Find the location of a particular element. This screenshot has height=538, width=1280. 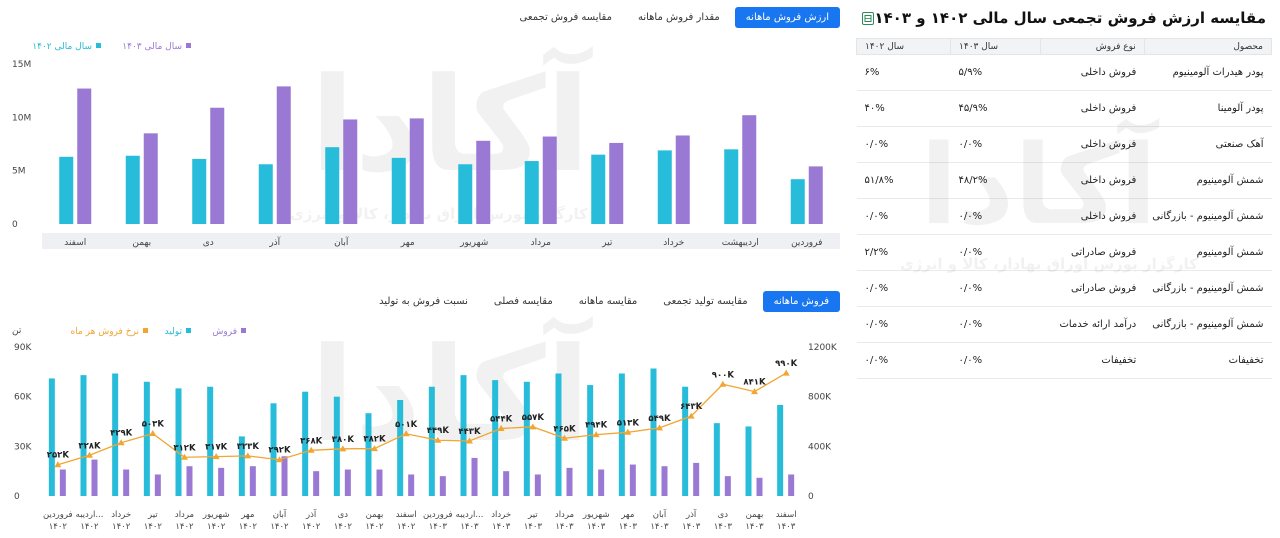

table-cell: ۵/۹% is located at coordinates (995, 72).